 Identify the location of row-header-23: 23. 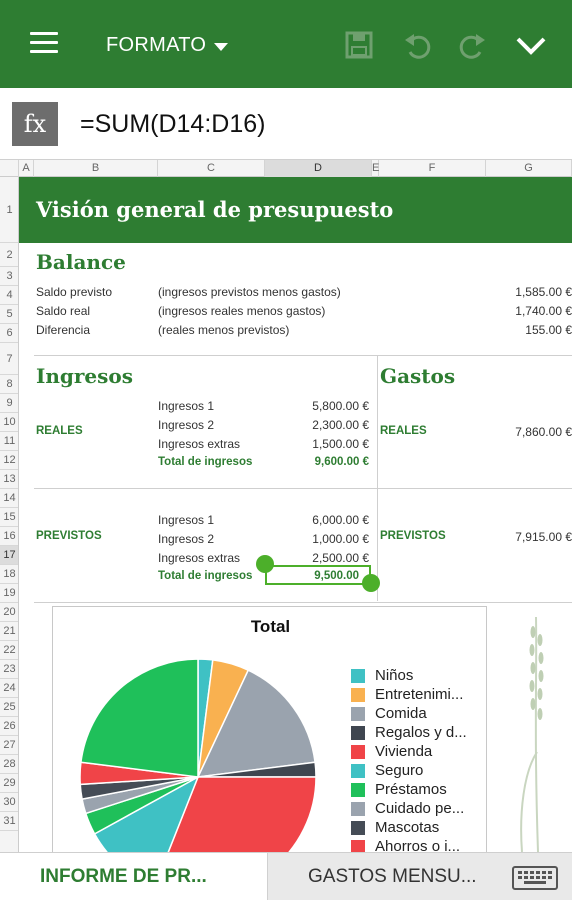
(9, 669).